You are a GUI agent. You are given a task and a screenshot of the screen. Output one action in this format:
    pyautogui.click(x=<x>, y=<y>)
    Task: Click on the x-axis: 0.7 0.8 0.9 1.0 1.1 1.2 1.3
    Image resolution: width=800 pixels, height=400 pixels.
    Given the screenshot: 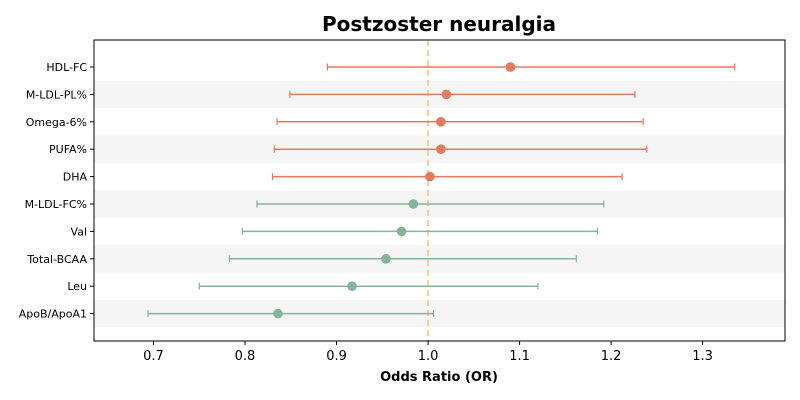 What is the action you would take?
    pyautogui.click(x=428, y=352)
    